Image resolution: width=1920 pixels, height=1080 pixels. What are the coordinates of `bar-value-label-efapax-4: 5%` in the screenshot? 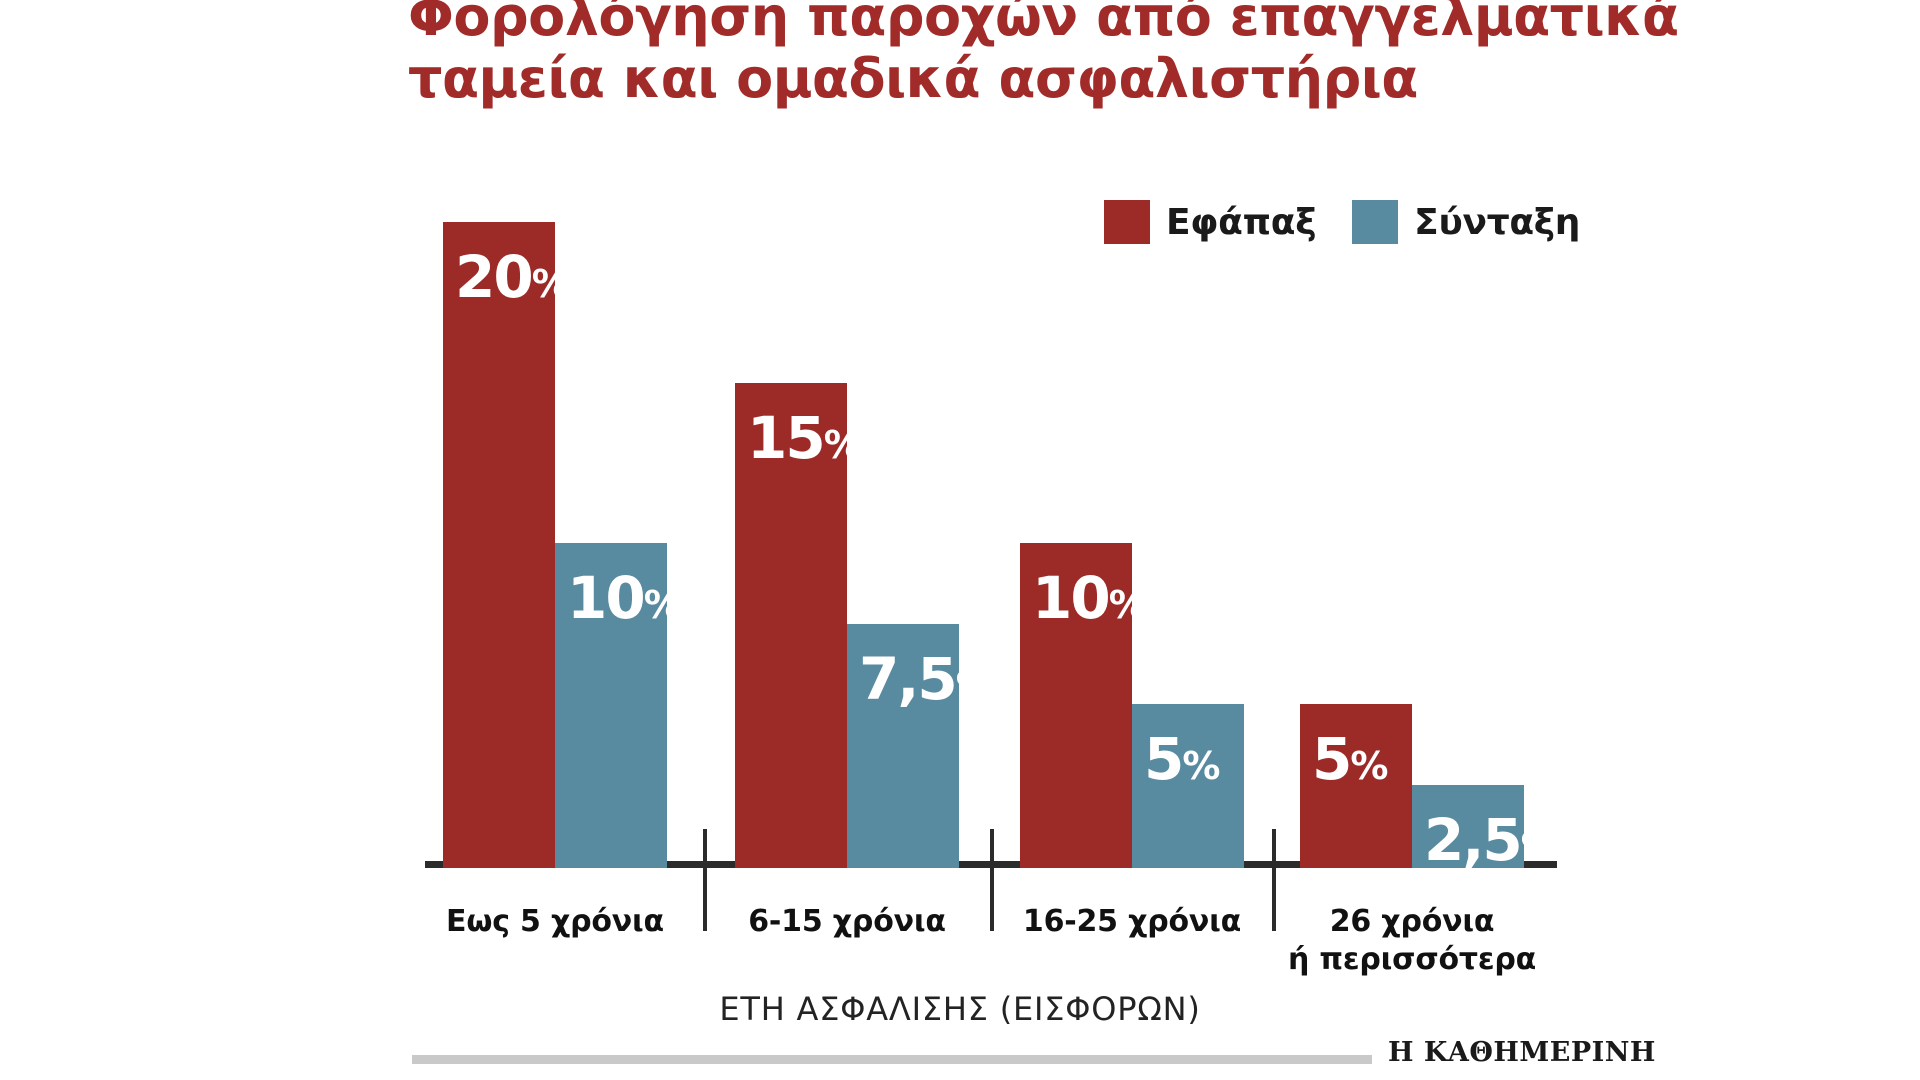 It's located at (1350, 759).